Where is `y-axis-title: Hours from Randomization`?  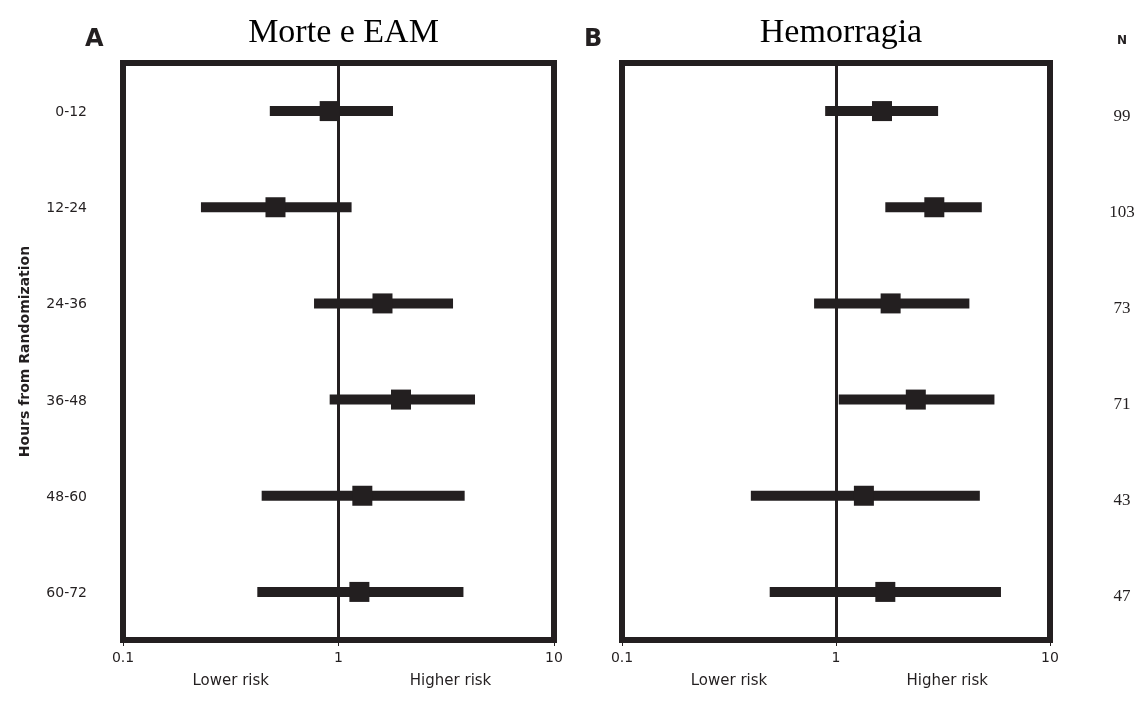 y-axis-title: Hours from Randomization is located at coordinates (24, 351).